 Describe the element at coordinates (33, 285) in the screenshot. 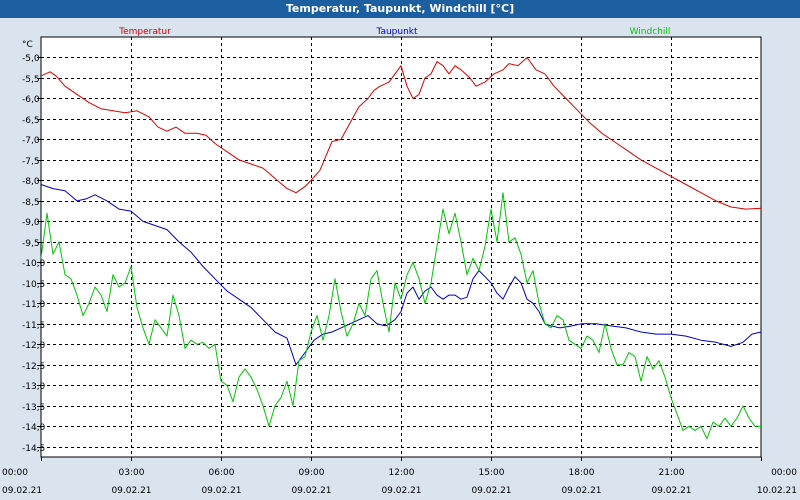

I see `y-tick-label: -10,5` at that location.